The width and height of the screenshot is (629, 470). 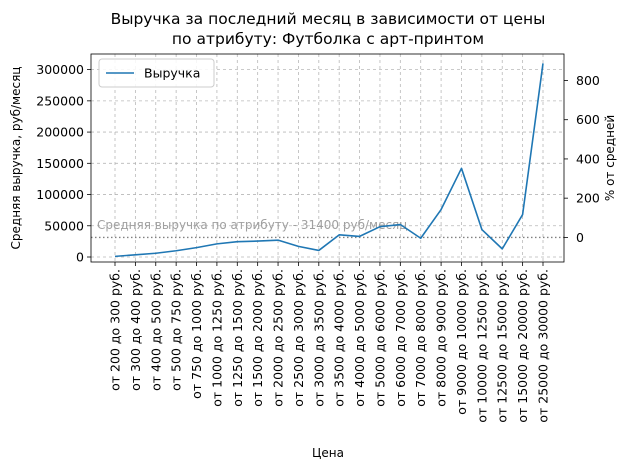 I want to click on x-tick-label: от 1250 до 1500 руб., so click(x=237, y=338).